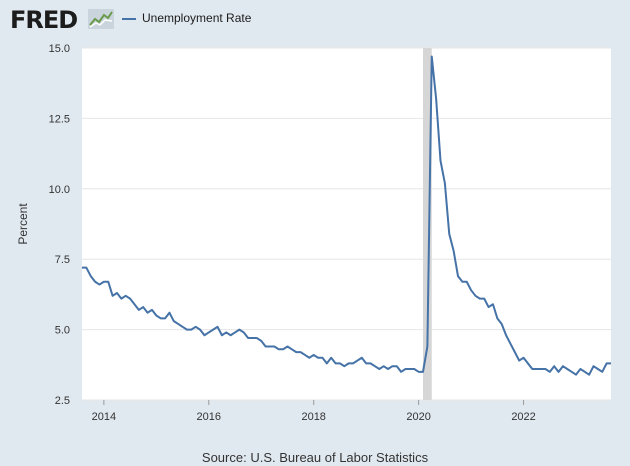 The height and width of the screenshot is (466, 630). What do you see at coordinates (129, 18) in the screenshot?
I see `legend-swatch` at bounding box center [129, 18].